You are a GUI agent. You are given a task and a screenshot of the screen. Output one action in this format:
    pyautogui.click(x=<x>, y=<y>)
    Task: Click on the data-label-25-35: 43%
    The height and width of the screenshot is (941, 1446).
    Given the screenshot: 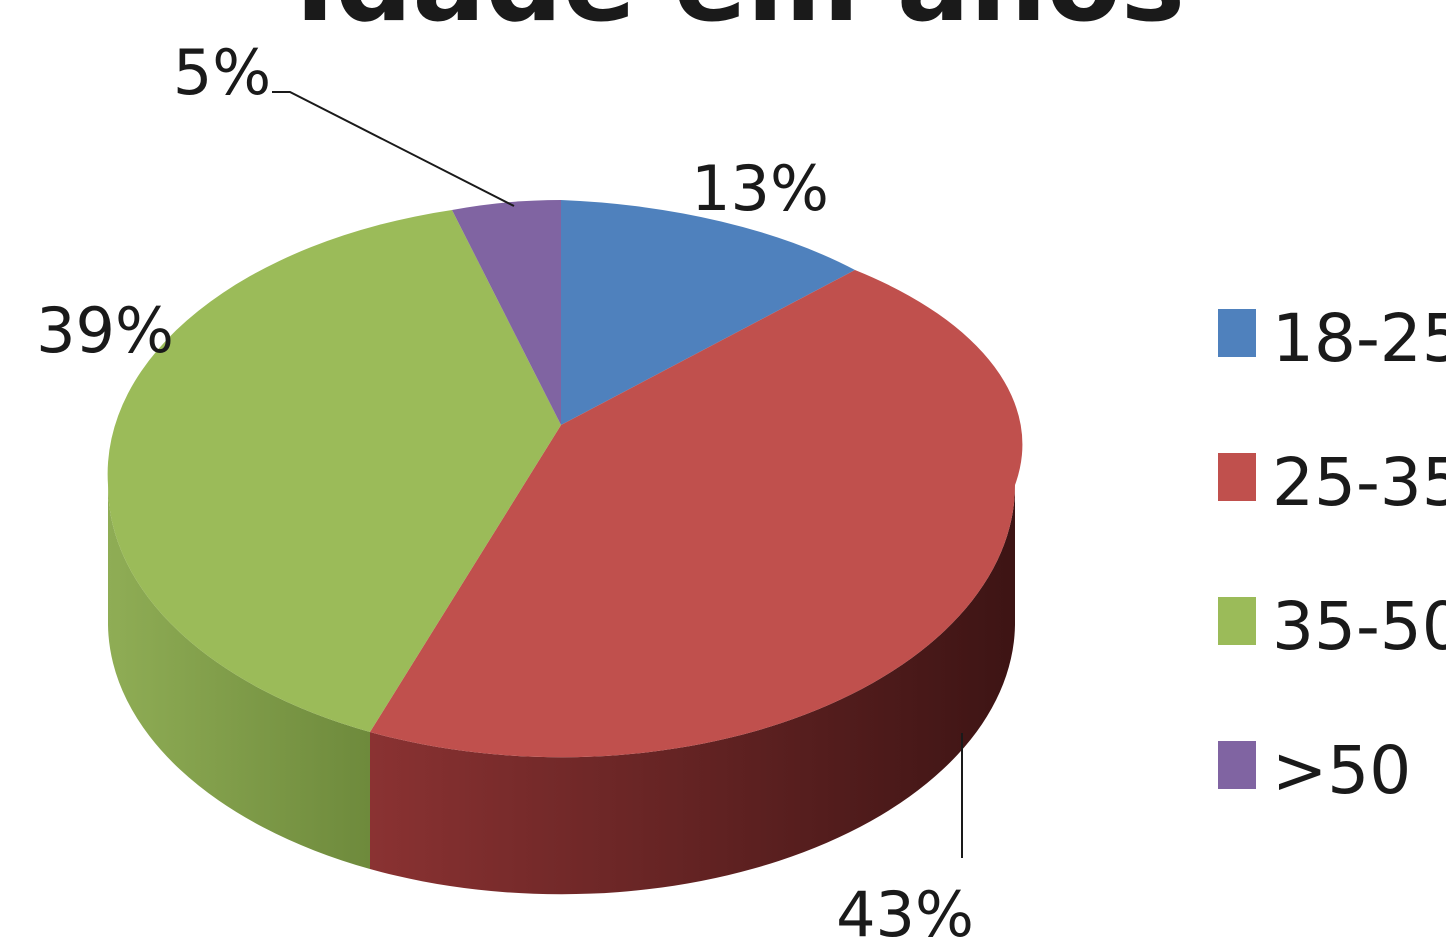 What is the action you would take?
    pyautogui.click(x=905, y=909)
    